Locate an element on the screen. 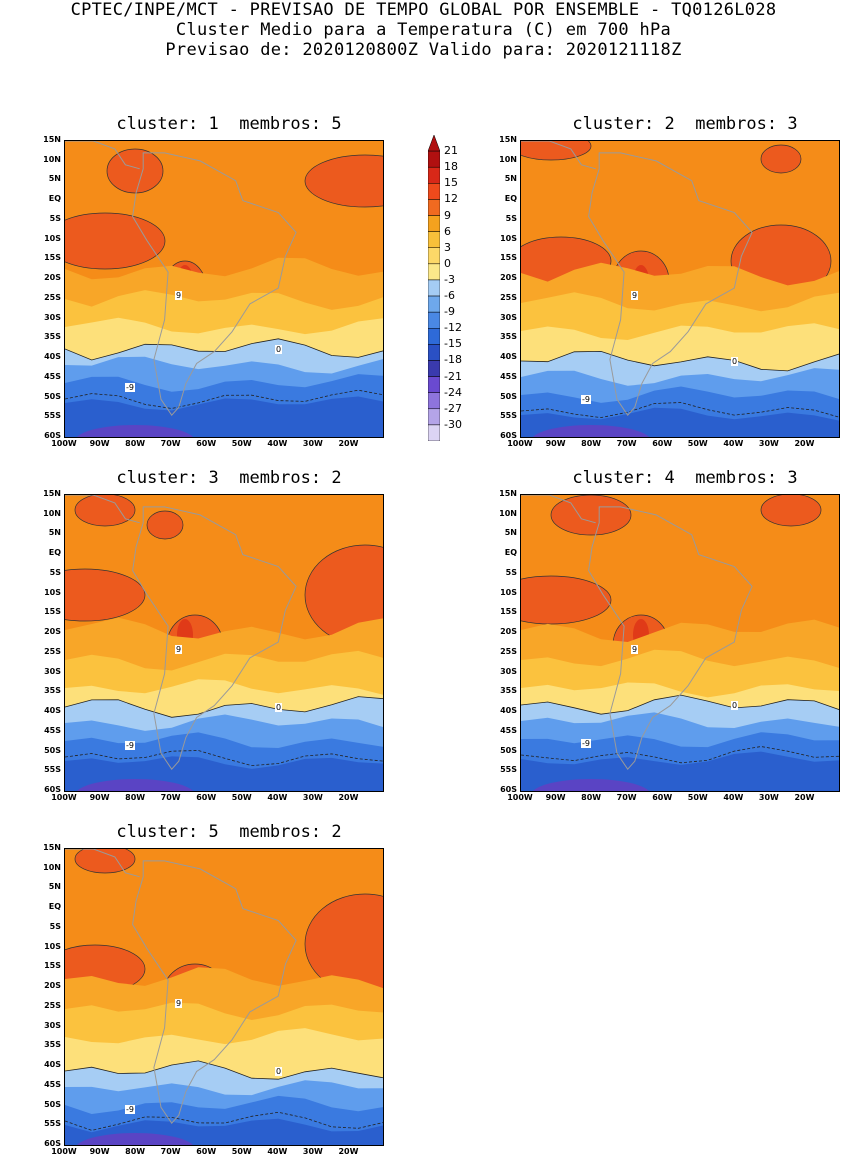  colorbar-level-label: -3 is located at coordinates (449, 279).